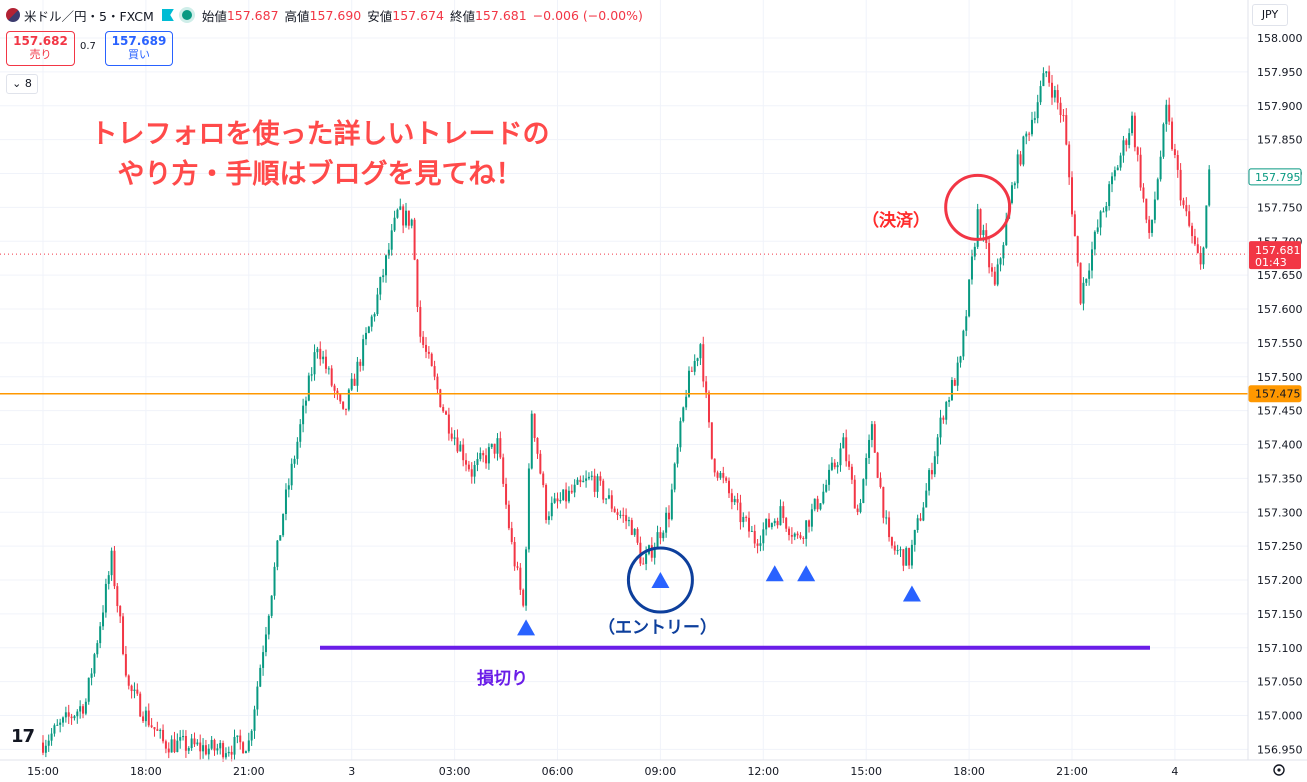 The image size is (1307, 782). What do you see at coordinates (139, 48) in the screenshot?
I see `buy-button: 157.689 買い` at bounding box center [139, 48].